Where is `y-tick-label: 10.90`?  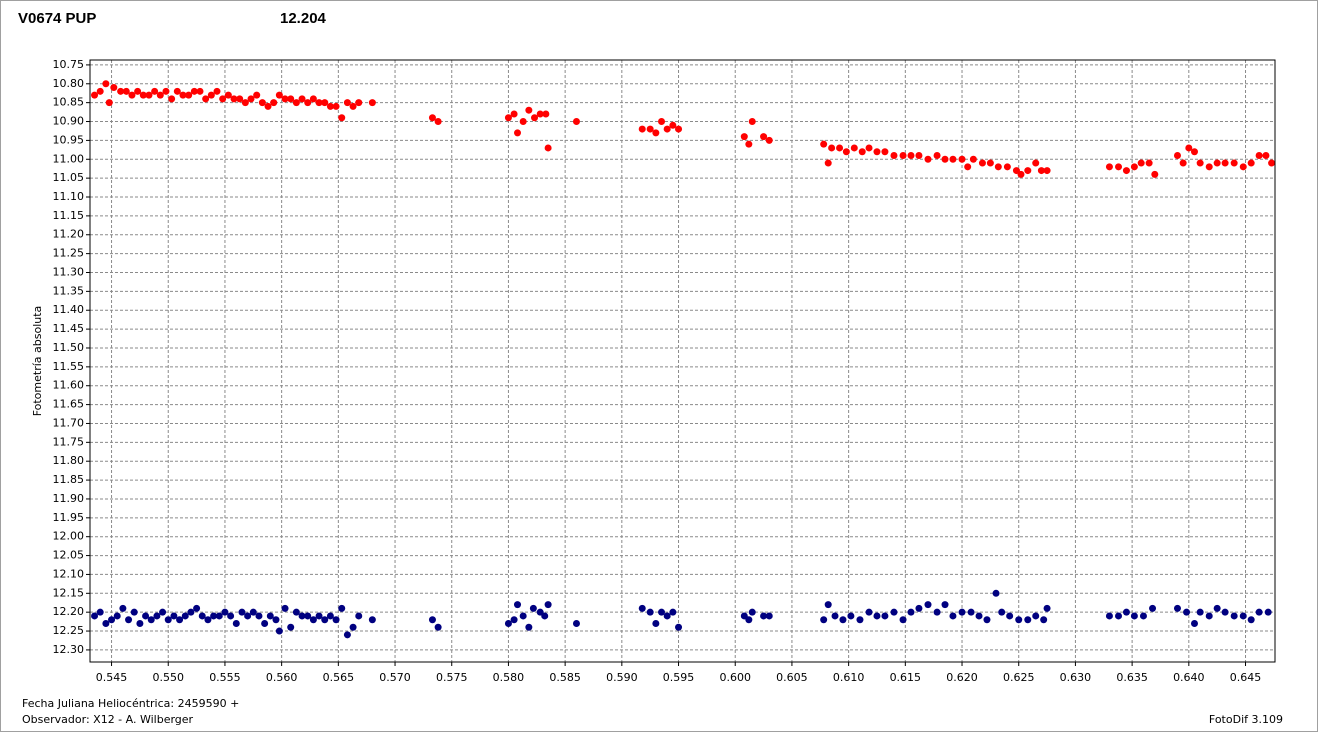
y-tick-label: 10.90 is located at coordinates (69, 121).